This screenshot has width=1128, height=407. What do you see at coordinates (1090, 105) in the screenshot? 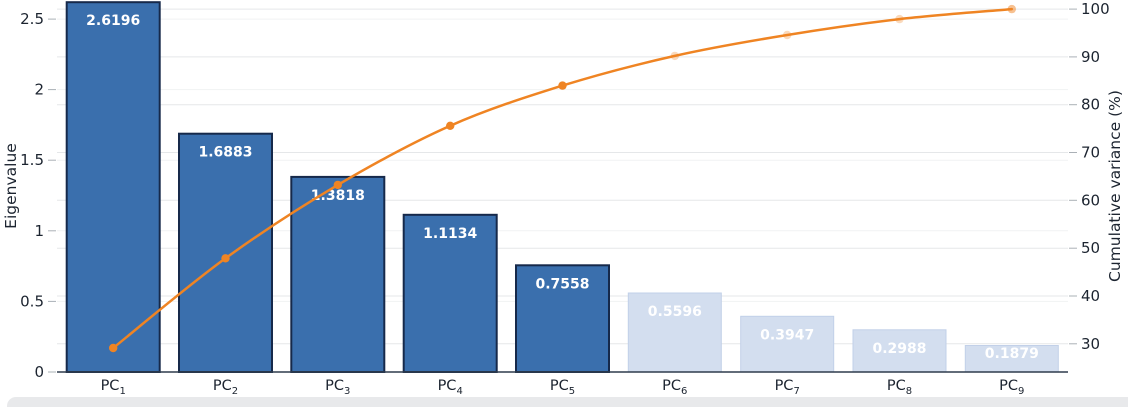
I see `right-tick-label: 80` at bounding box center [1090, 105].